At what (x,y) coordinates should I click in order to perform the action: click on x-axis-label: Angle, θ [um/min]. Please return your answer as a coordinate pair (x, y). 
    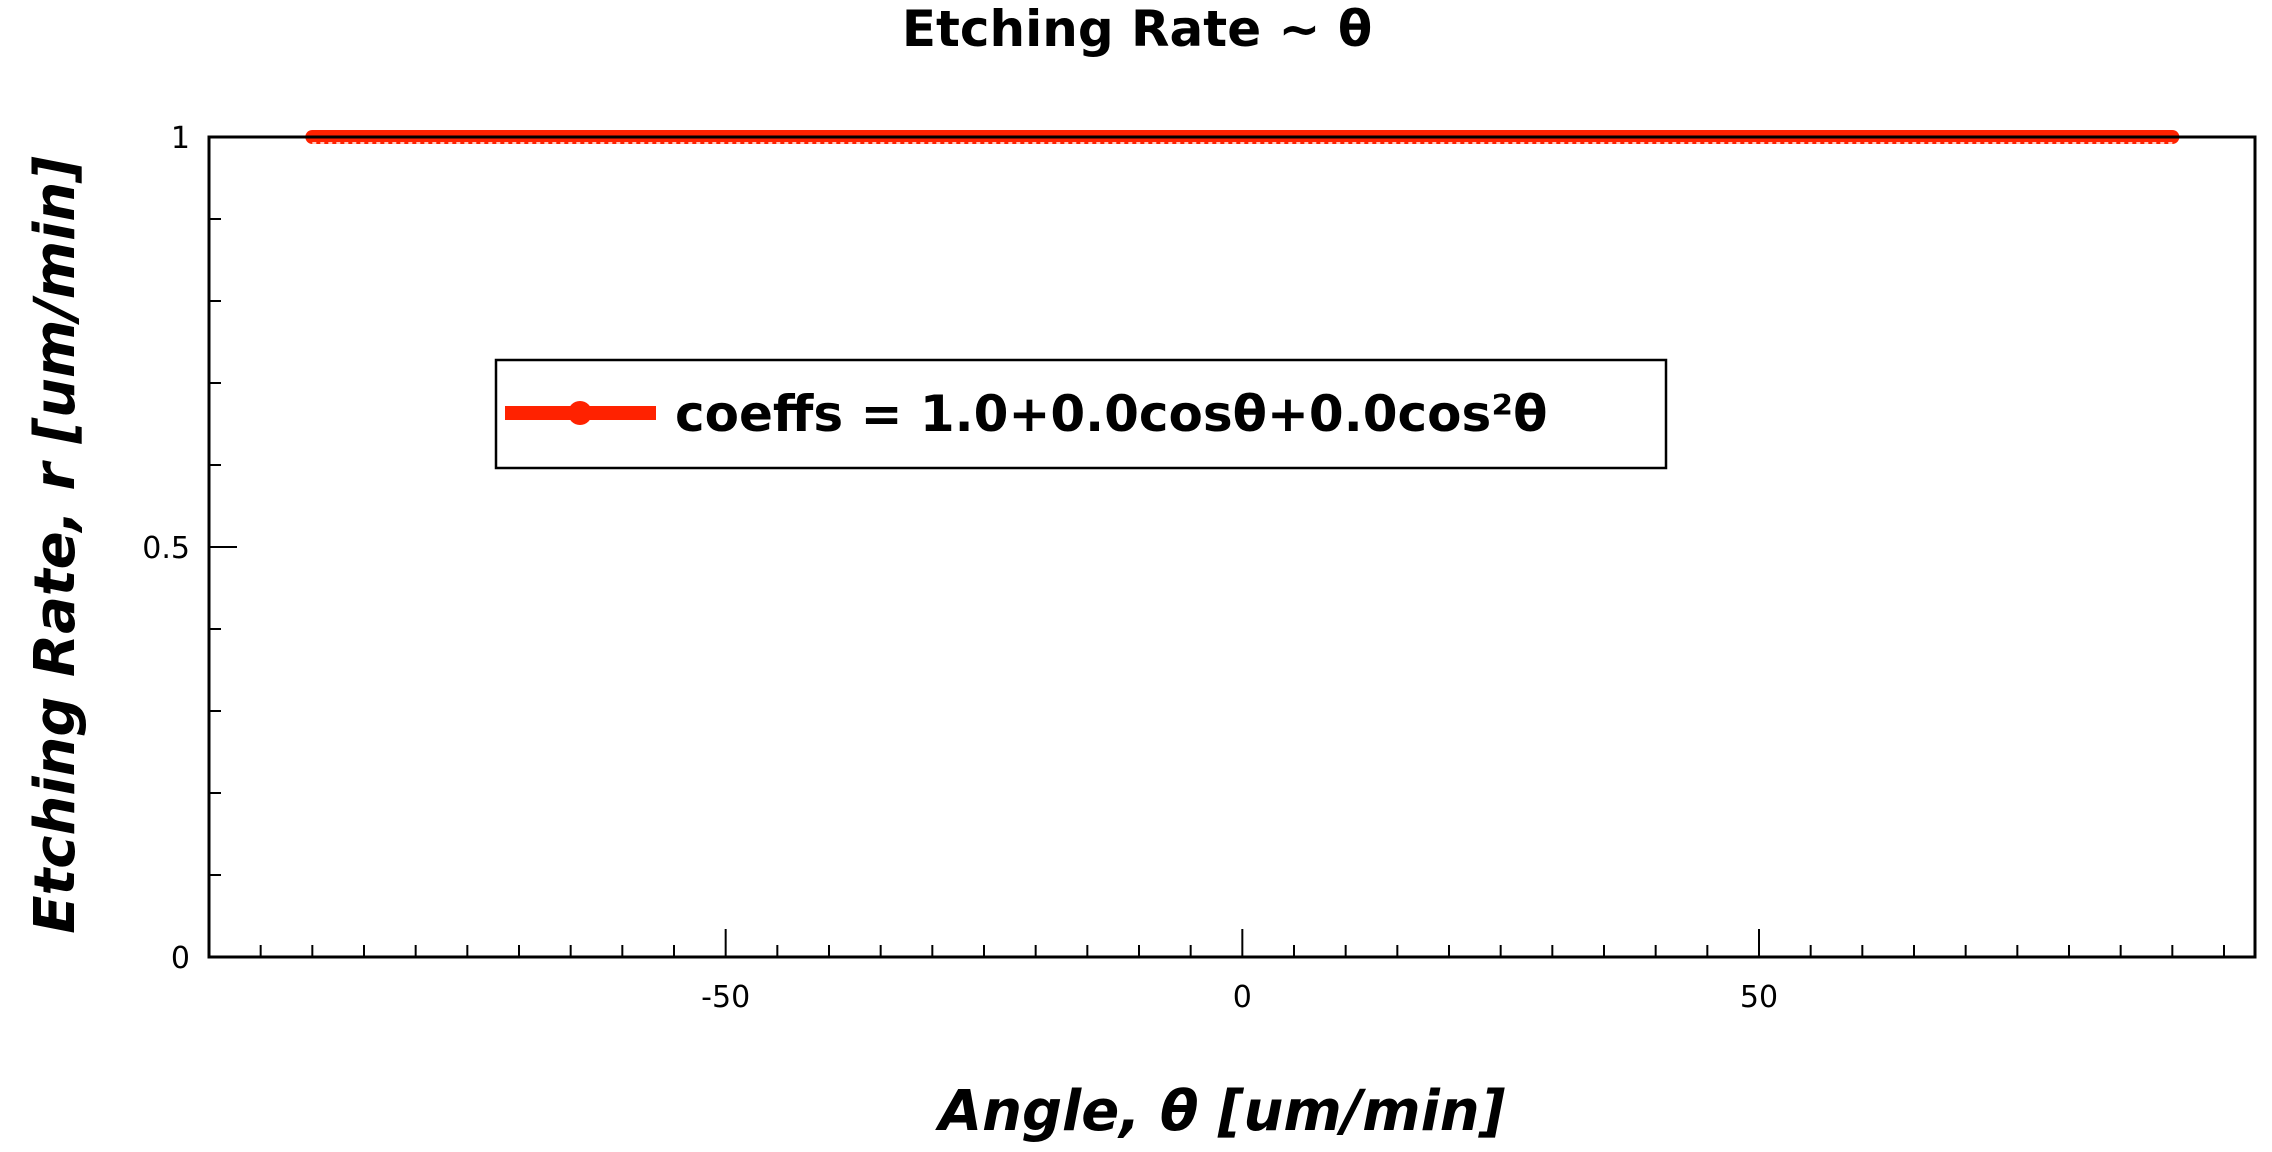
    Looking at the image, I should click on (1220, 1111).